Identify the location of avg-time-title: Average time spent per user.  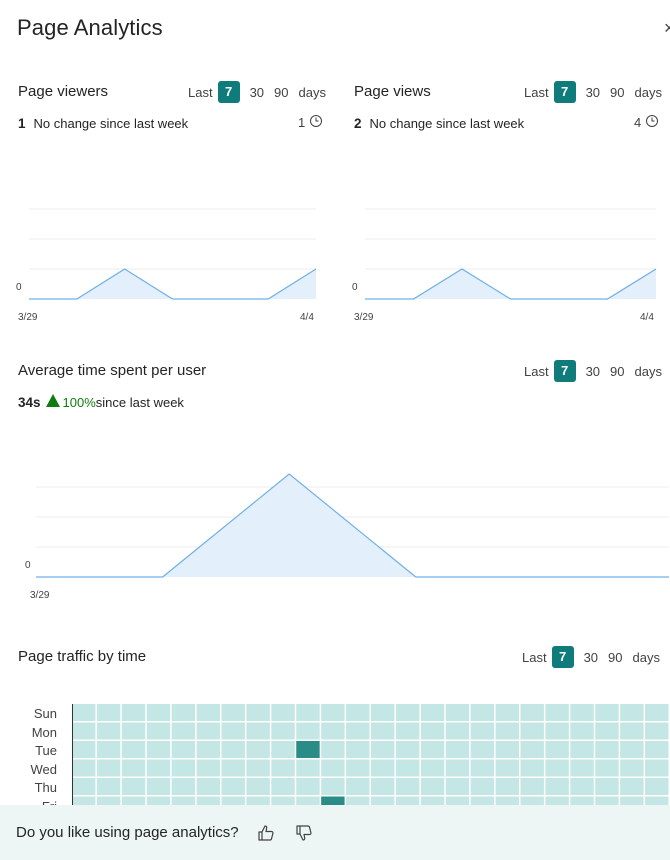
(112, 370).